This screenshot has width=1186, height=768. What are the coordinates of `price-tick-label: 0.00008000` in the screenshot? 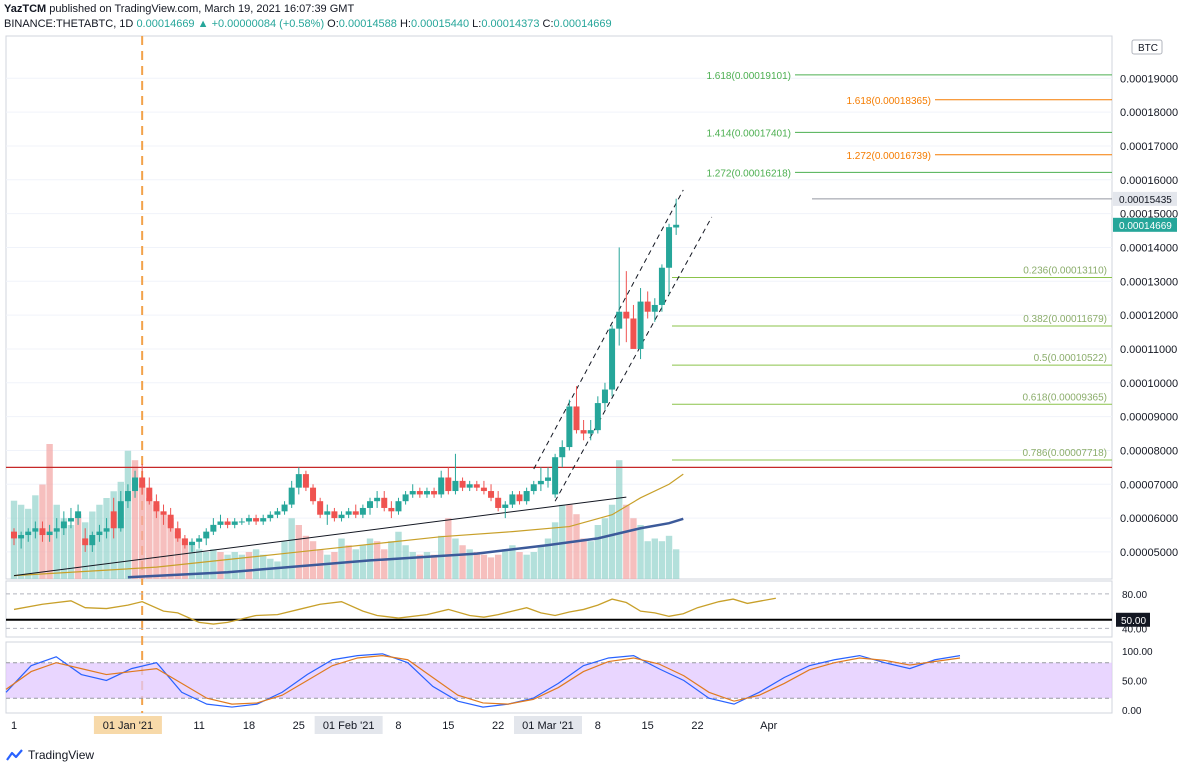 It's located at (1149, 451).